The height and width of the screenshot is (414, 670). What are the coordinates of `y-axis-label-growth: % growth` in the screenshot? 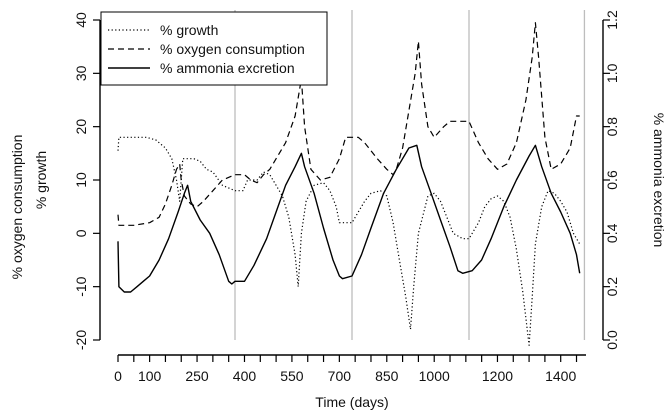 It's located at (41, 180).